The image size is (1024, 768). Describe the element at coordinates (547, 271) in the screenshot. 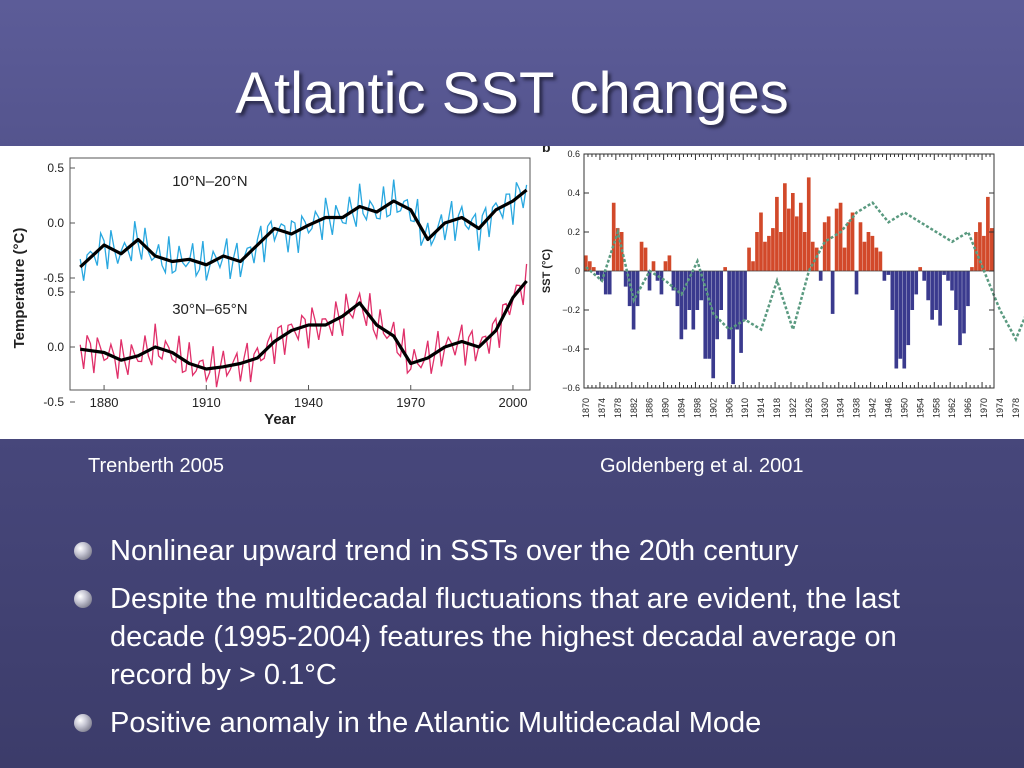

I see `y-axis-label: SST (°C)` at that location.